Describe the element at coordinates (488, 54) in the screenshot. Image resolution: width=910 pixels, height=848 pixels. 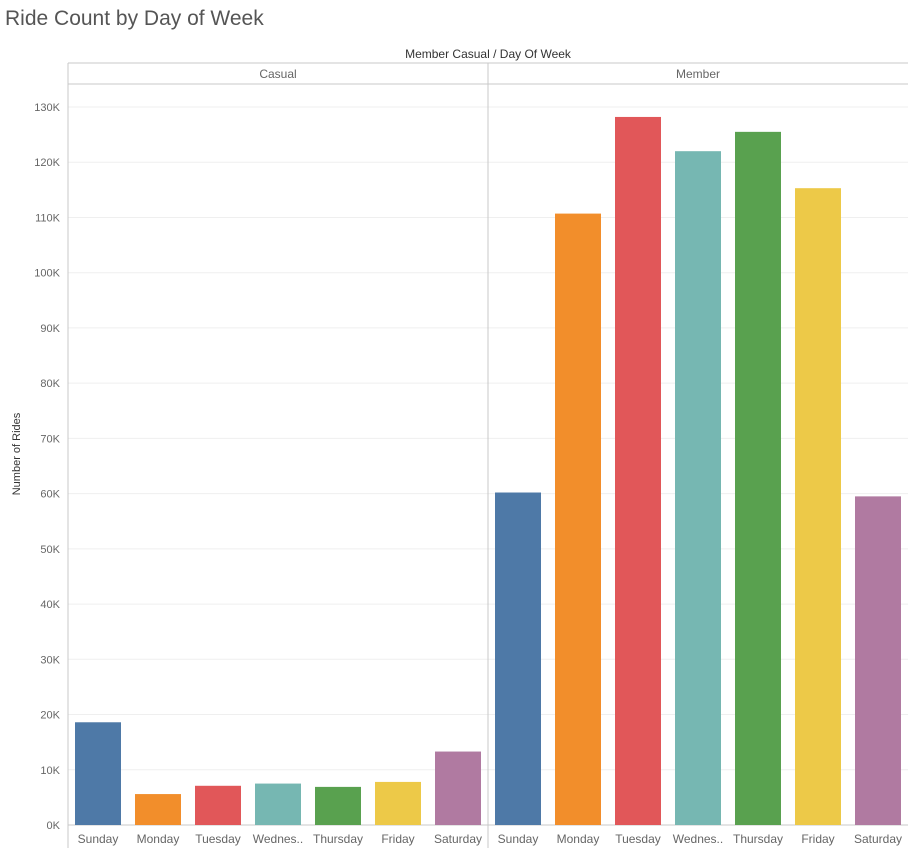
I see `panel-header-label: Member Casual / Day Of Week` at that location.